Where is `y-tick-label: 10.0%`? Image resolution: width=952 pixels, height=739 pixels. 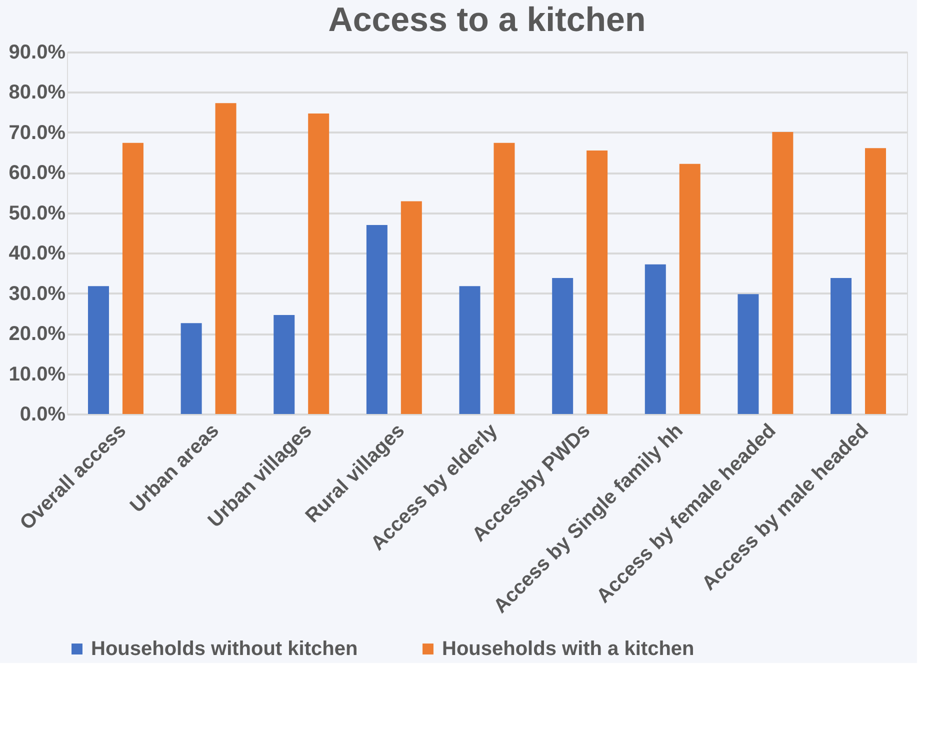
y-tick-label: 10.0% is located at coordinates (37, 374).